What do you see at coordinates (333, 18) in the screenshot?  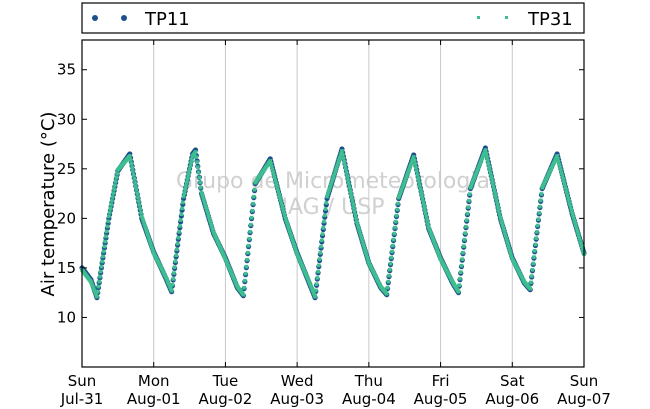 I see `legend-box` at bounding box center [333, 18].